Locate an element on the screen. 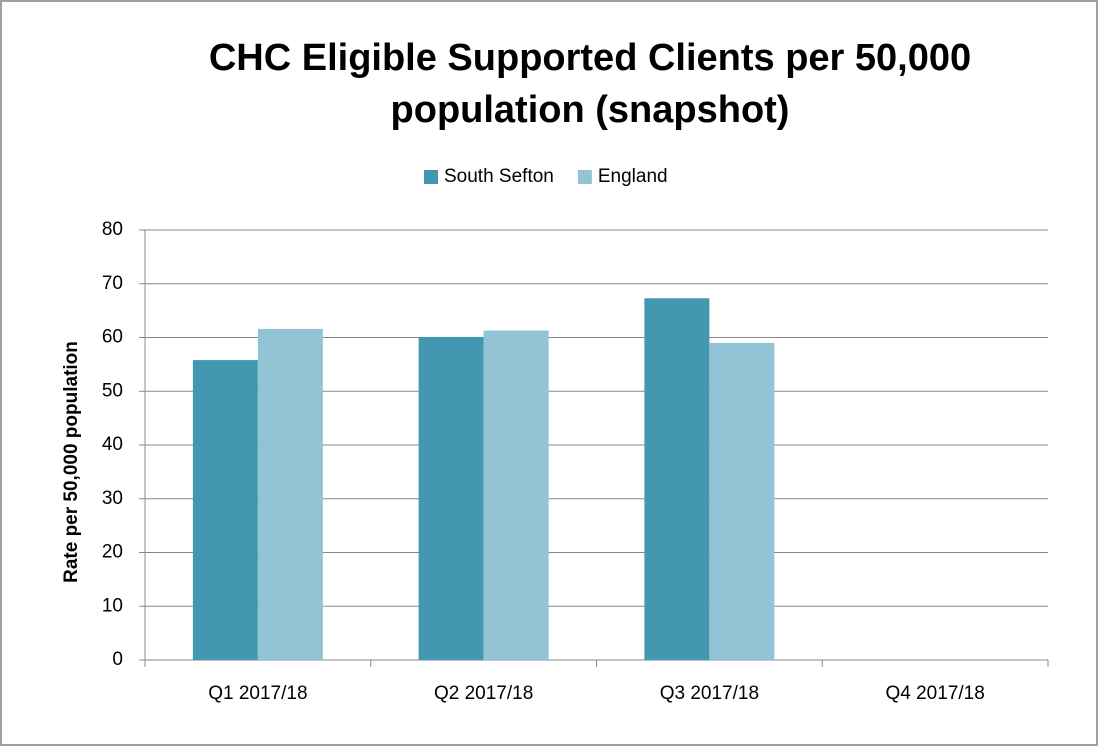 The width and height of the screenshot is (1098, 746). x-tick-label: Q3 2017/18 is located at coordinates (709, 693).